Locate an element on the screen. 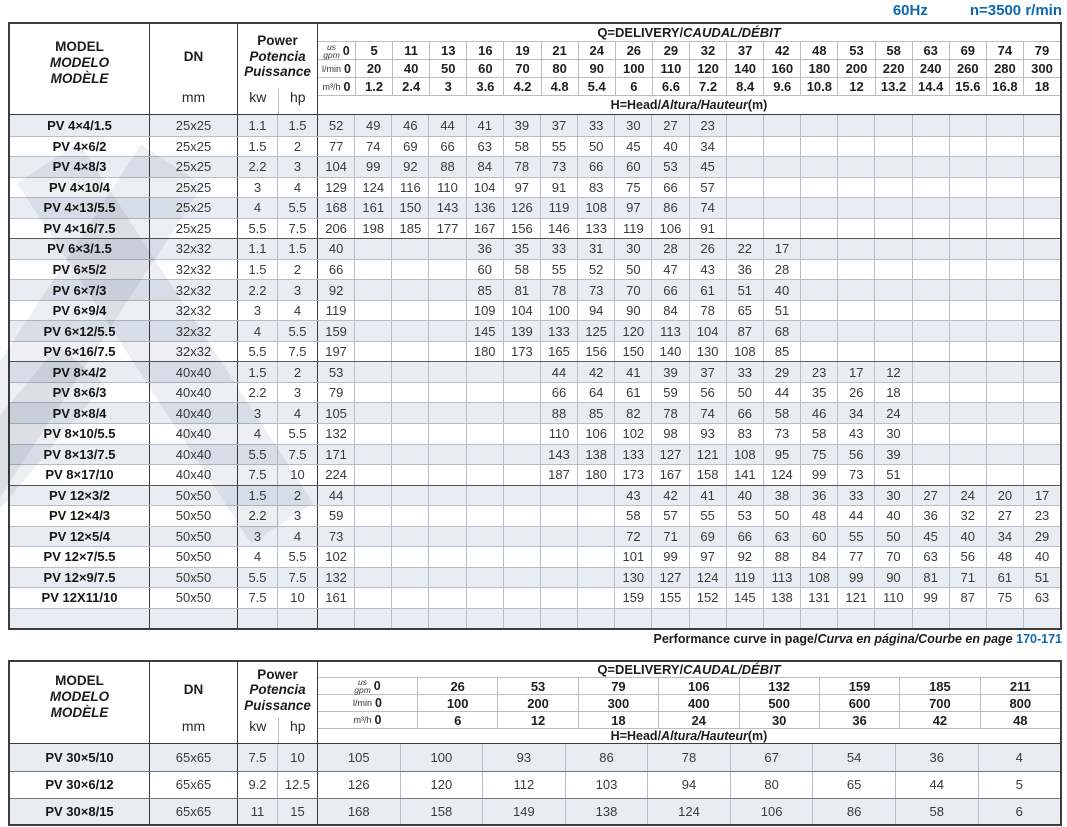  head-value-cell: 17 is located at coordinates (857, 372).